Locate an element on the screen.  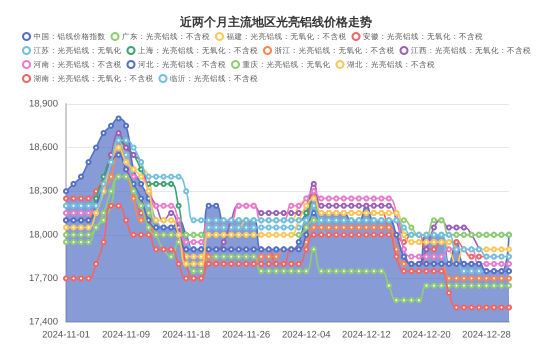
x-tick-label: 2024-11-18 is located at coordinates (186, 335).